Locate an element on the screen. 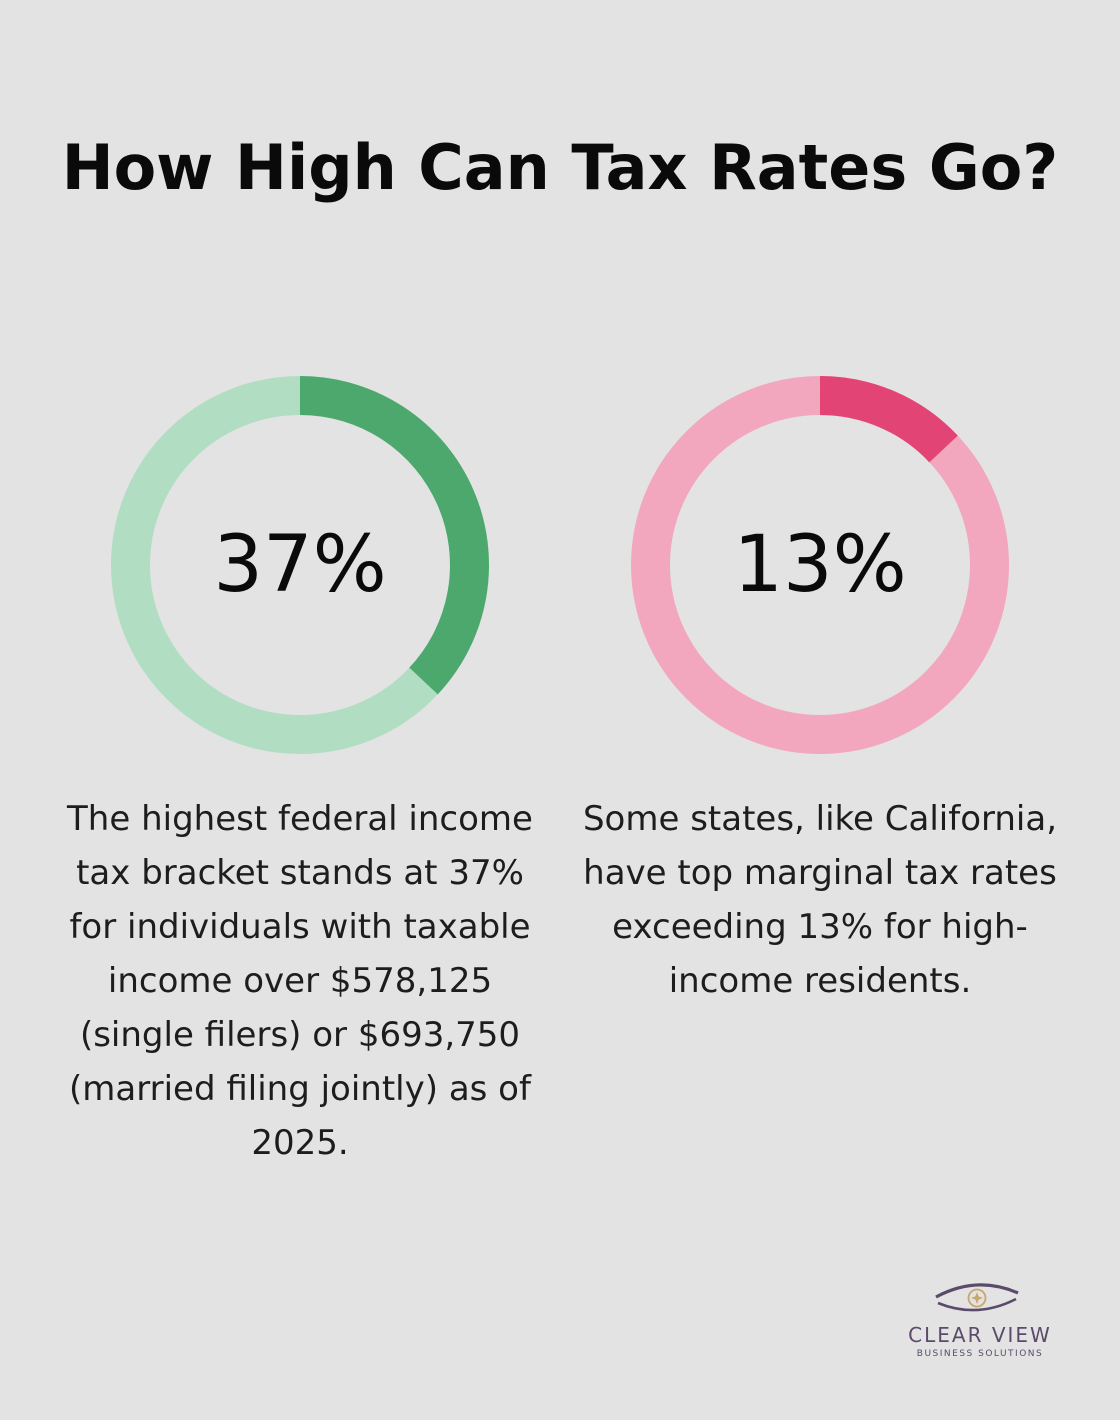 Image resolution: width=1120 pixels, height=1420 pixels. federal-rate-donut: 37% is located at coordinates (300, 565).